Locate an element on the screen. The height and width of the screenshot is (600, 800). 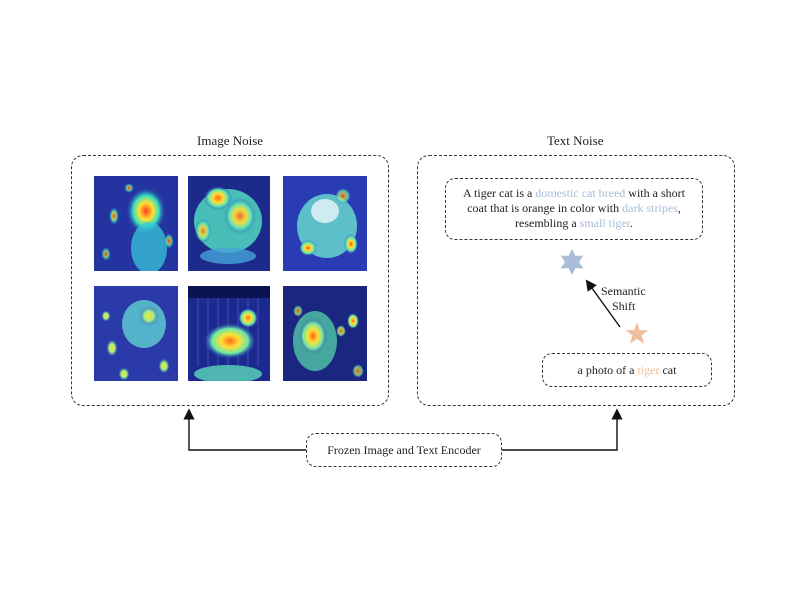
description-text-3: , resembling a is located at coordinates (598, 215).